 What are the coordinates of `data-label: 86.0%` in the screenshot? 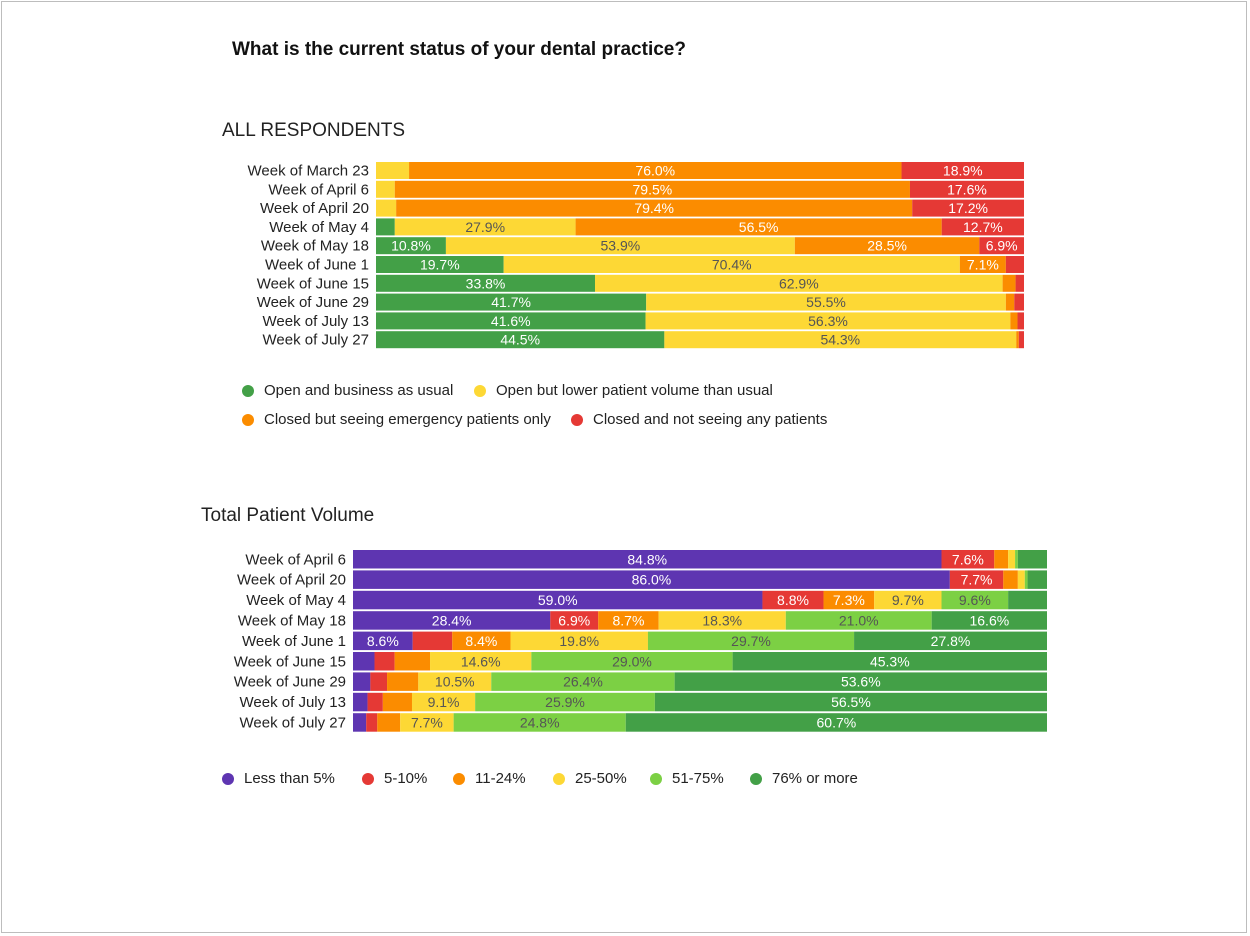 It's located at (652, 580).